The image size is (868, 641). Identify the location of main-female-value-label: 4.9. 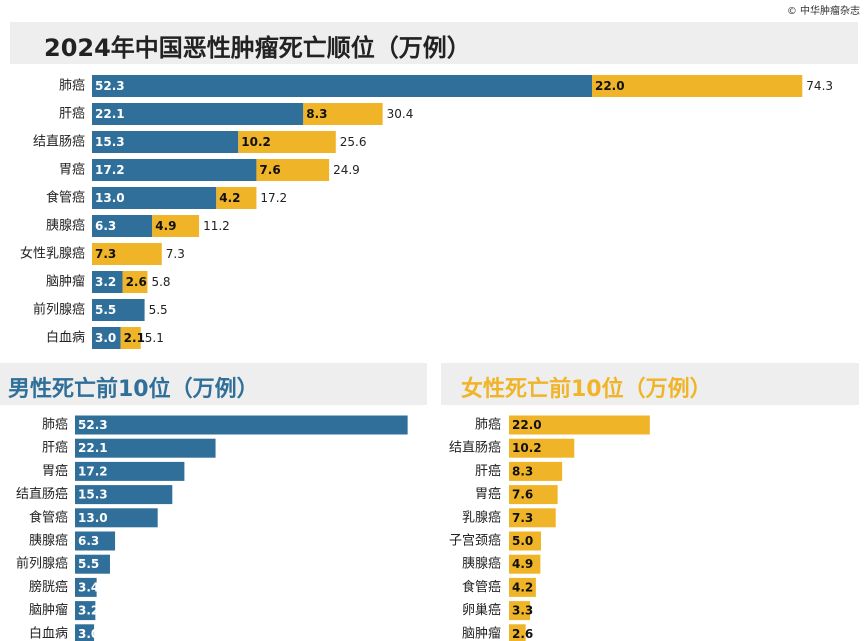
(165, 226).